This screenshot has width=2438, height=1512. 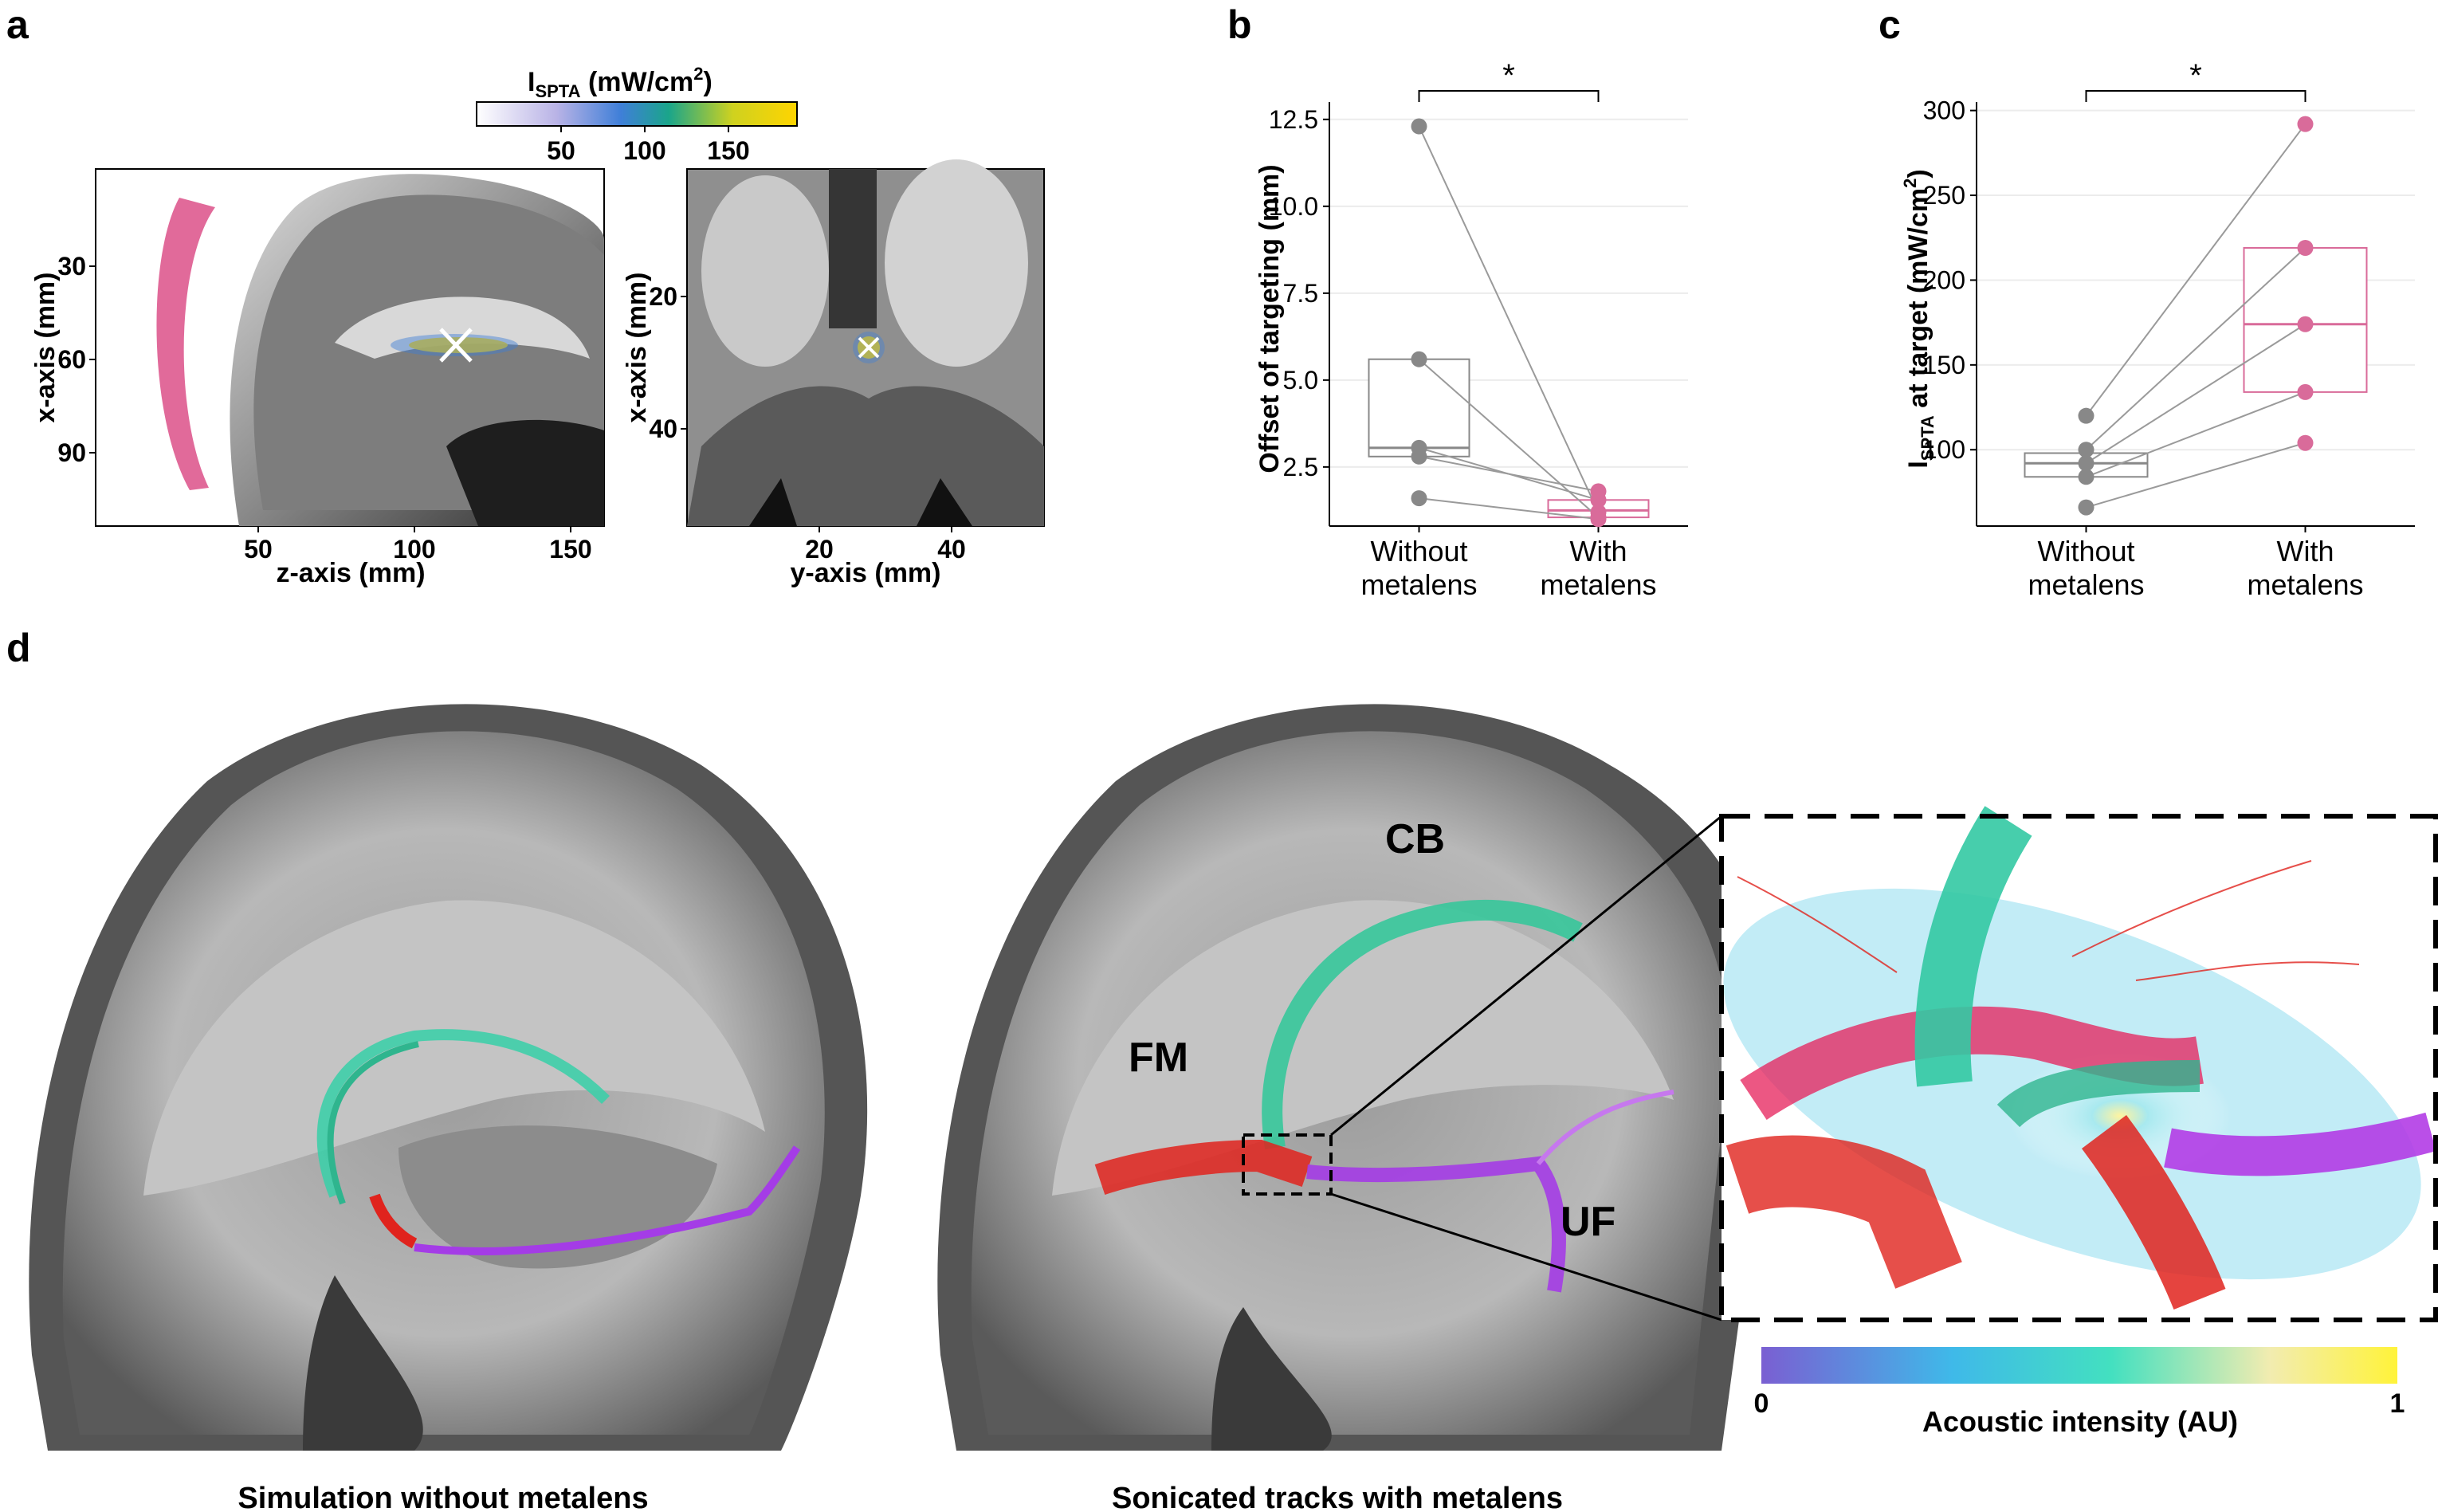 I want to click on chart-c-ylabel: ISPTA at target (mW/cm2), so click(x=1918, y=318).